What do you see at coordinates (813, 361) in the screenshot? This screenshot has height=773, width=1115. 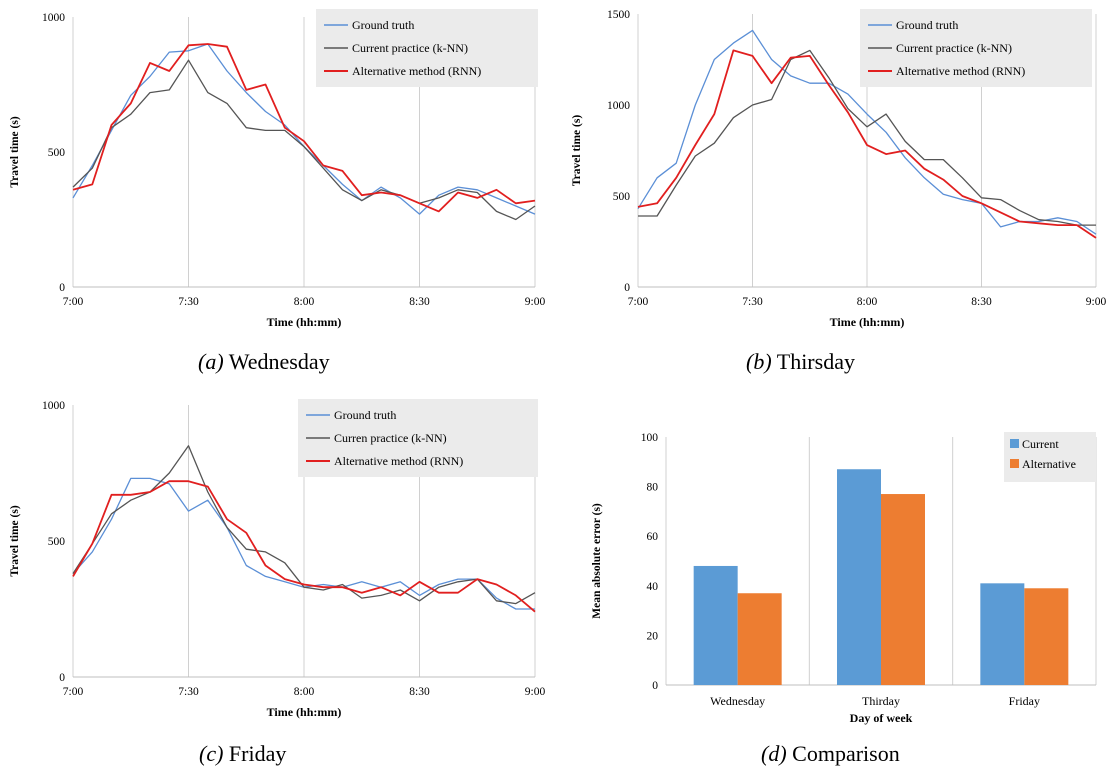 I see `caption-text: Thirsday` at bounding box center [813, 361].